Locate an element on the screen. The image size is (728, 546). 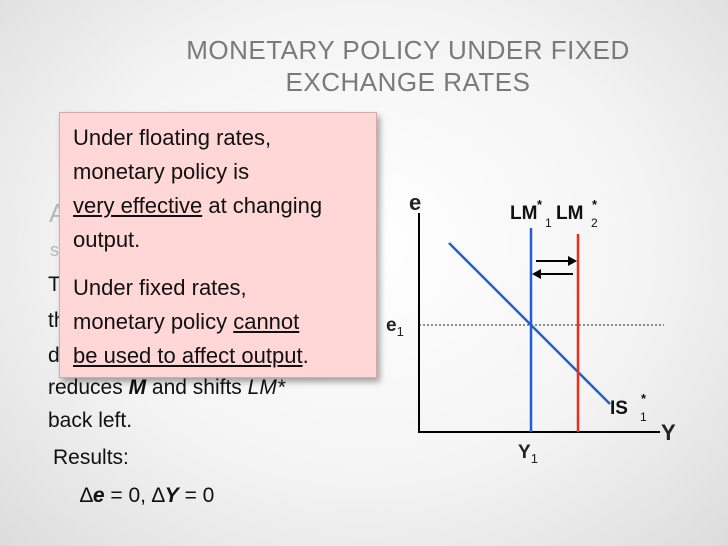
underlined-cannot: cannot is located at coordinates (266, 321).